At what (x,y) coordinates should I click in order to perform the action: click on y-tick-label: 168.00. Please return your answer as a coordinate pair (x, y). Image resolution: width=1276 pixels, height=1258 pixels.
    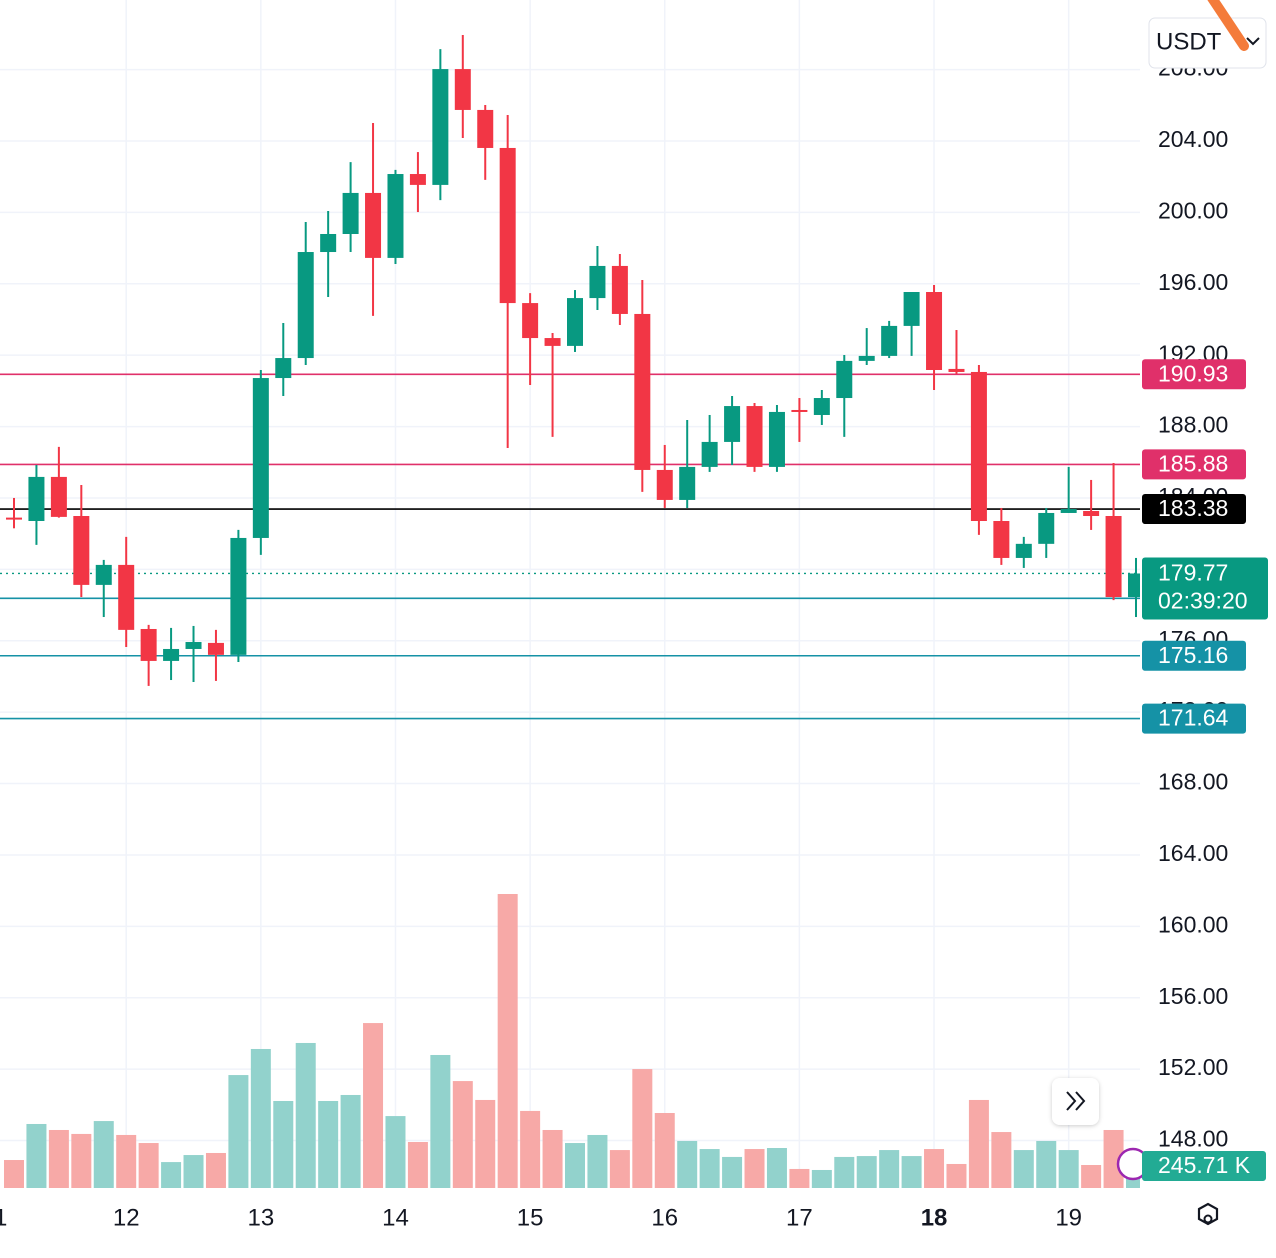
    Looking at the image, I should click on (1193, 782).